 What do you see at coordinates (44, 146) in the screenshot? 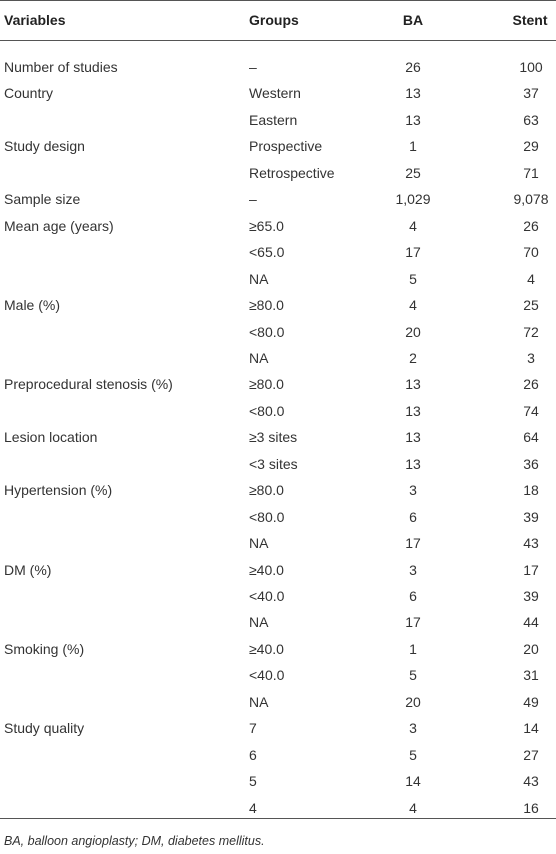
I see `variable-cell: Study design` at bounding box center [44, 146].